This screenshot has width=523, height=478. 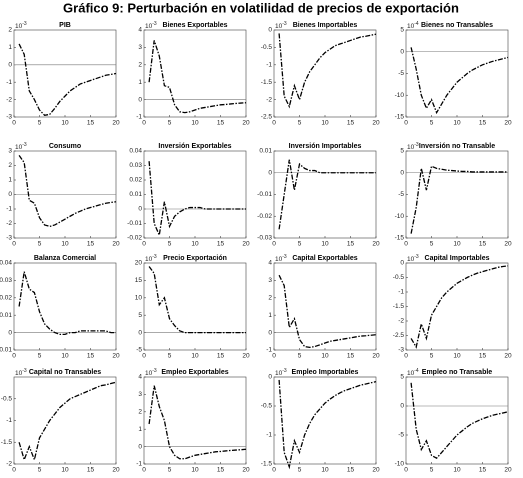 I want to click on y-tick-label: 0.04, so click(x=135, y=151).